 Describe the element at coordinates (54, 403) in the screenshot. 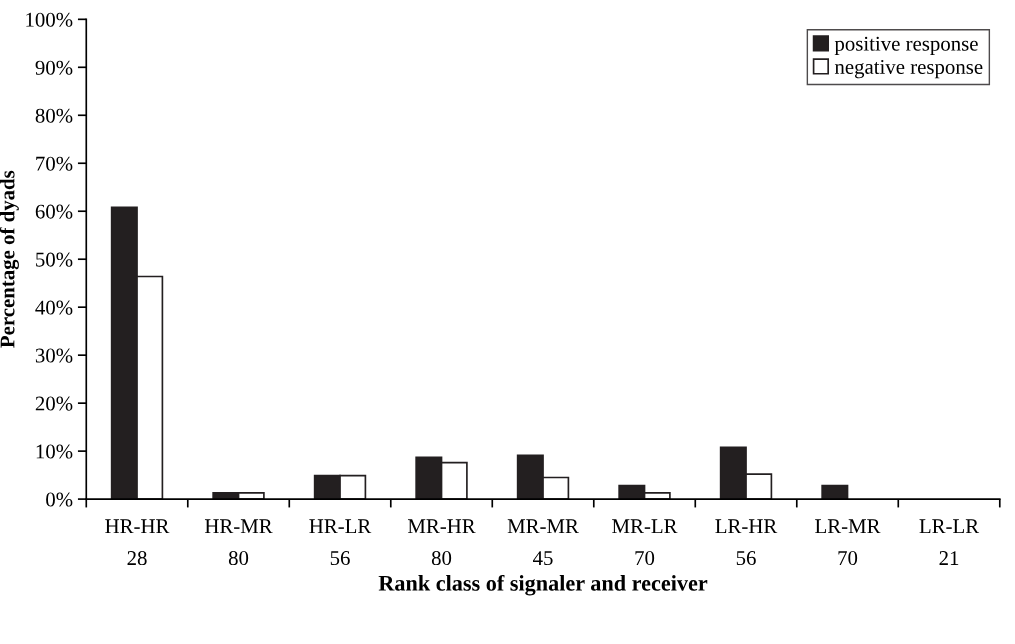

I see `y-tick-label: 20%` at that location.